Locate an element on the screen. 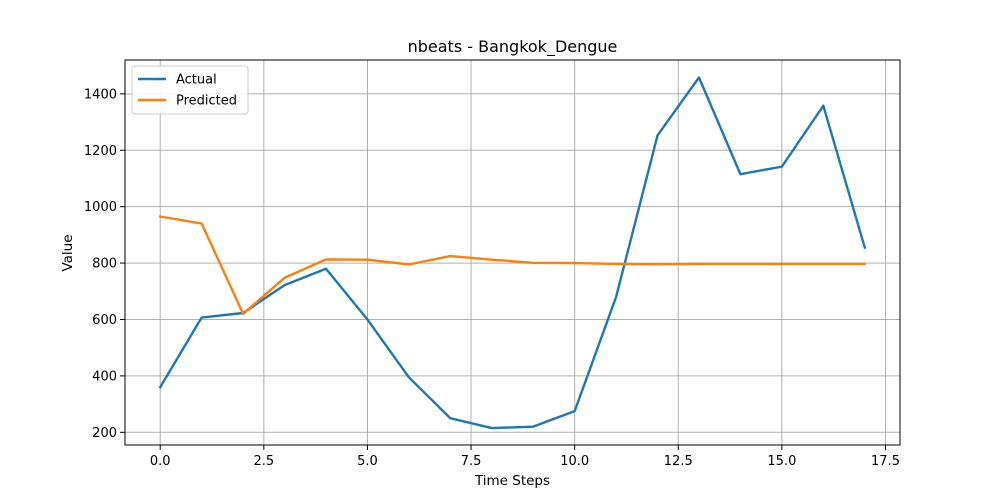  y-axis: 200 400 600 800 1000 1200 1400 is located at coordinates (104, 264).